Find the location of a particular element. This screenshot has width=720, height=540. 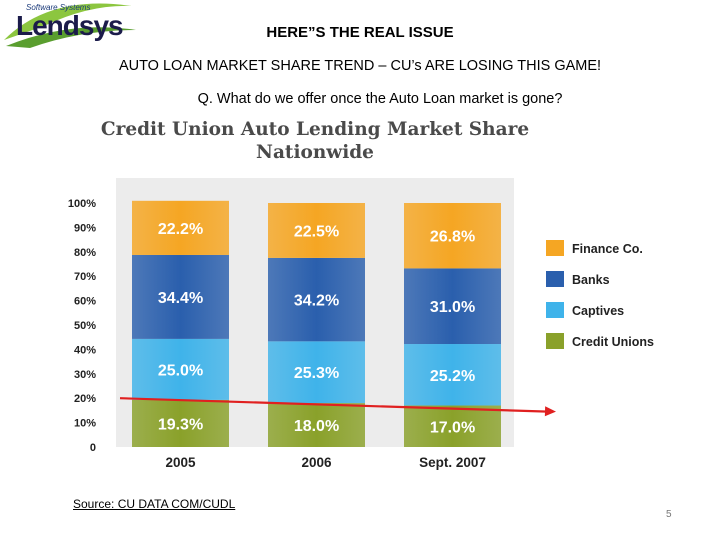

chart-title-line-2: Nationwide is located at coordinates (315, 152).